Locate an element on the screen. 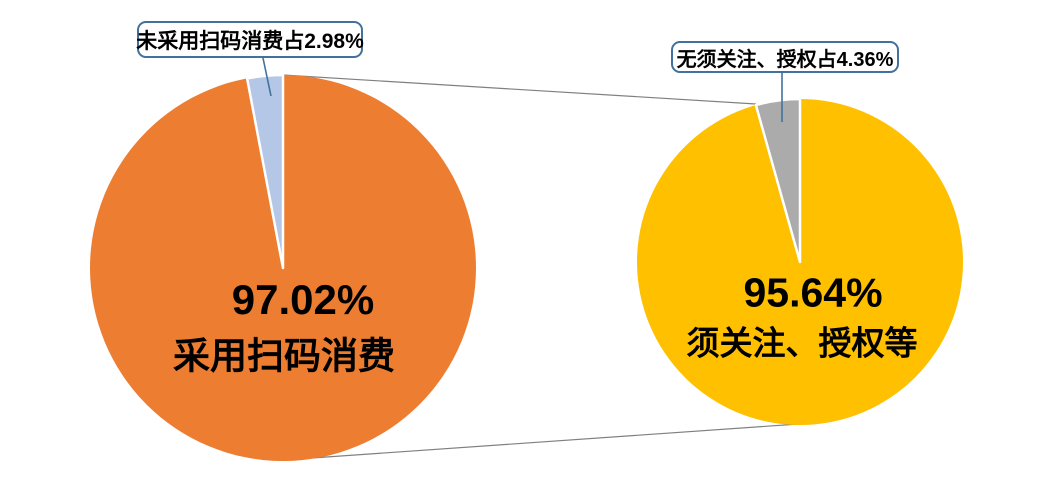 The width and height of the screenshot is (1046, 481). right-pie-percent-label: 95.64% is located at coordinates (813, 292).